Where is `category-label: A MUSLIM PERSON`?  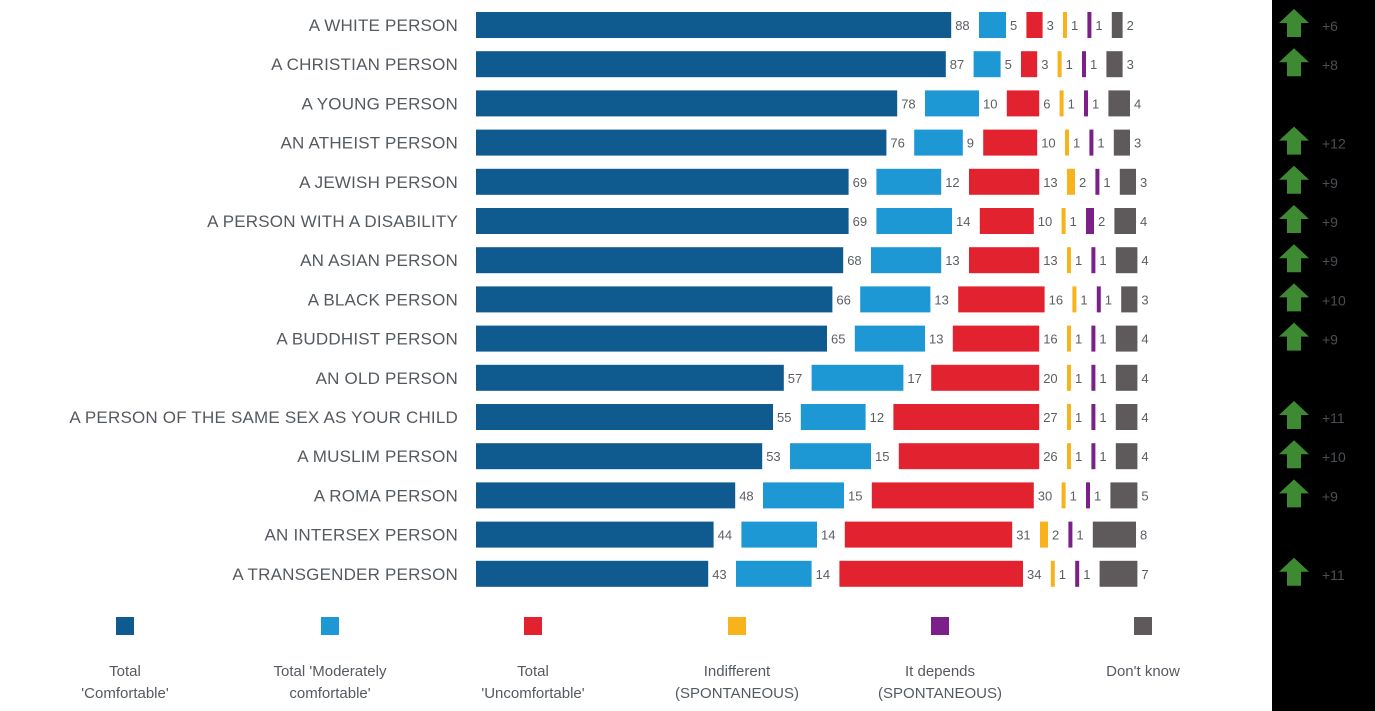 category-label: A MUSLIM PERSON is located at coordinates (377, 456).